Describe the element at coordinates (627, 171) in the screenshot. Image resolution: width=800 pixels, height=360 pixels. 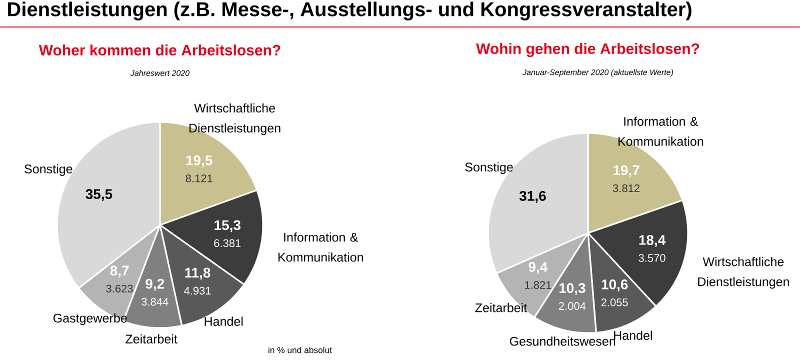
I see `data-label: 19,7` at that location.